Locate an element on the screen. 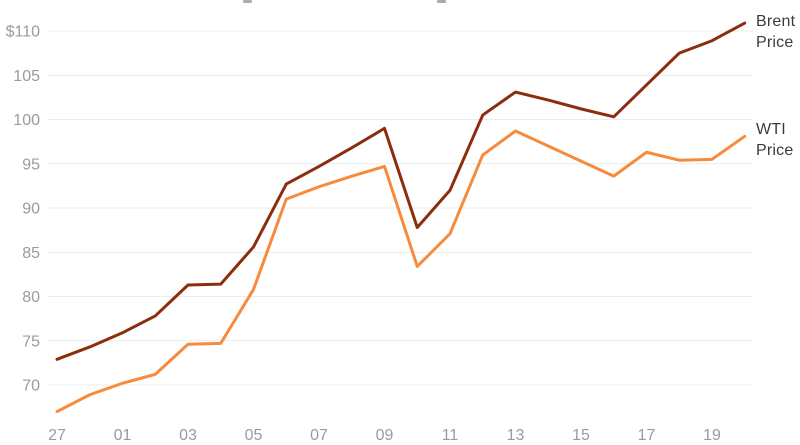  x-axis-tick-label: 13 is located at coordinates (516, 435).